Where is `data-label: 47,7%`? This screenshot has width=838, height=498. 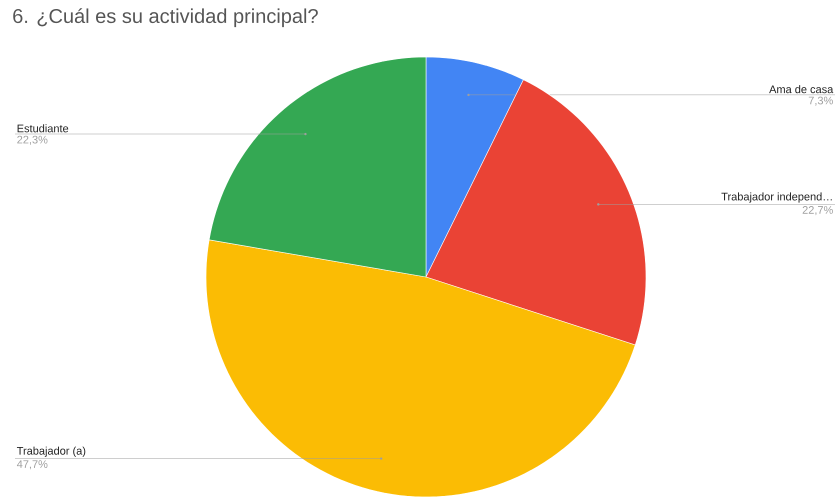 data-label: 47,7% is located at coordinates (32, 465).